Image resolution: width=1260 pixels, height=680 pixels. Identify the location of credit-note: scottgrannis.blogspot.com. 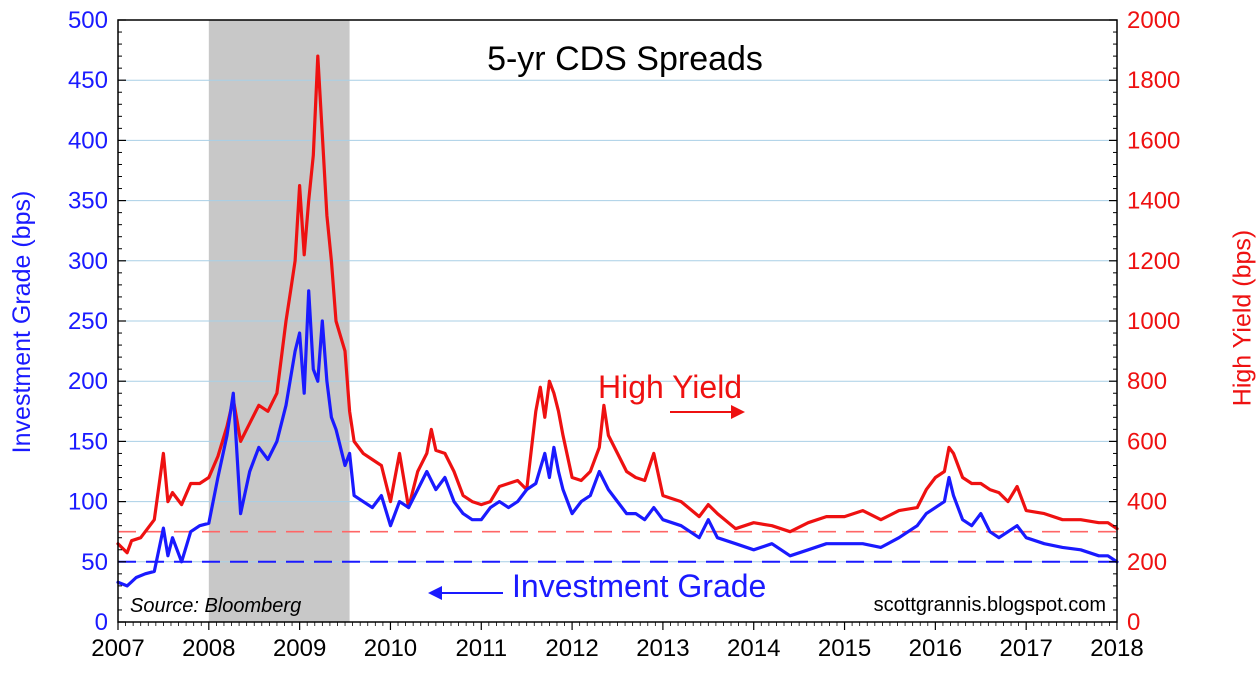
(990, 605).